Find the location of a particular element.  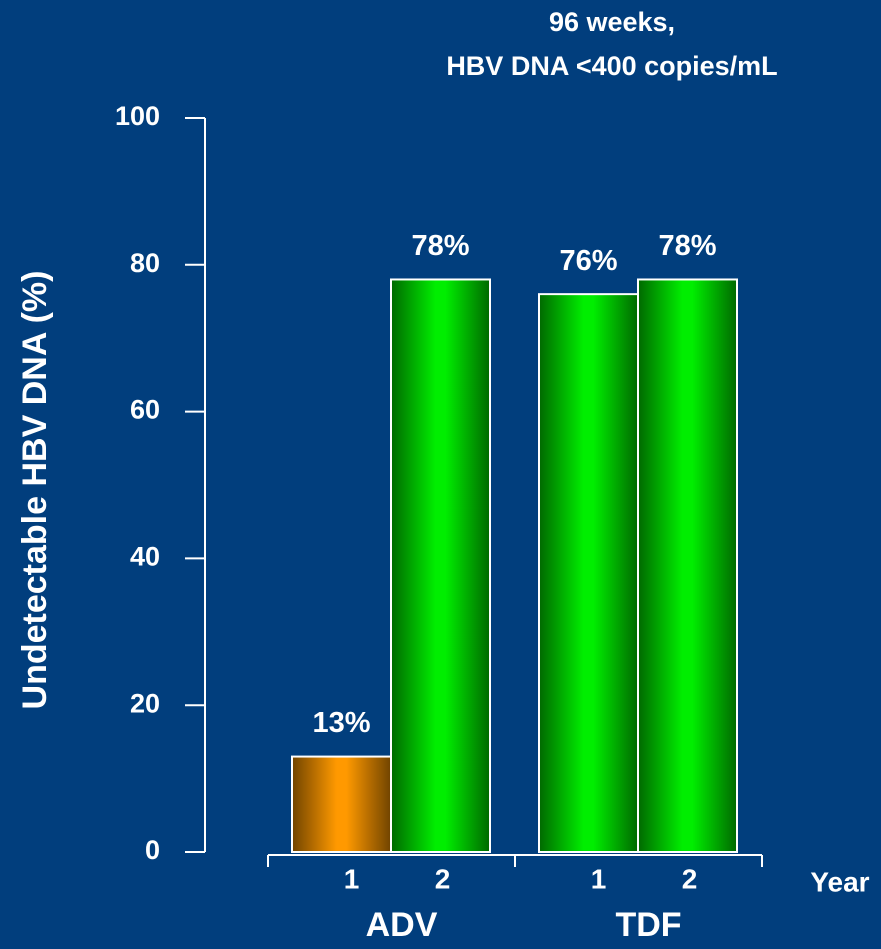

group-label: ADV is located at coordinates (402, 925).